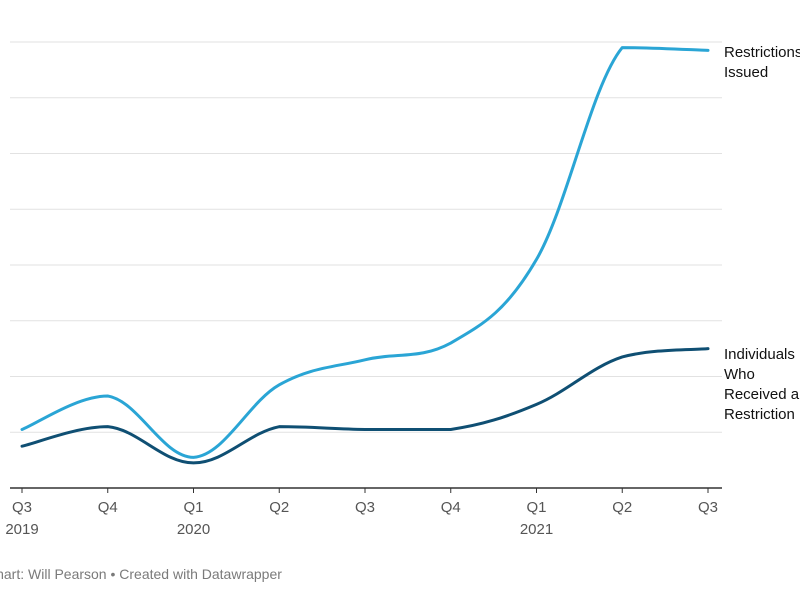 The width and height of the screenshot is (800, 600). Describe the element at coordinates (762, 52) in the screenshot. I see `series-label-line: Restrictions` at that location.